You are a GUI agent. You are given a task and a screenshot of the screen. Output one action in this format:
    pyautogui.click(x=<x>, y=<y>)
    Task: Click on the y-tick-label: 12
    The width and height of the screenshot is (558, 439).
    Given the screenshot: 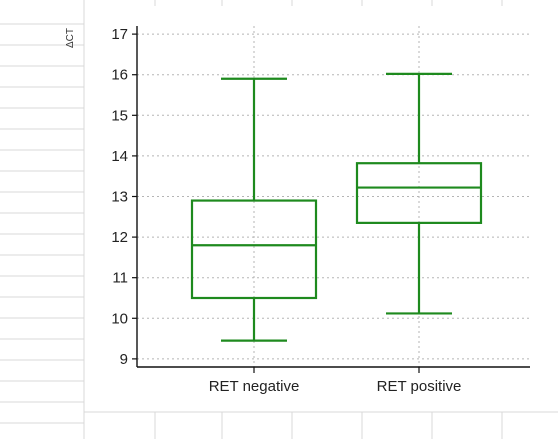 What is the action you would take?
    pyautogui.click(x=119, y=237)
    